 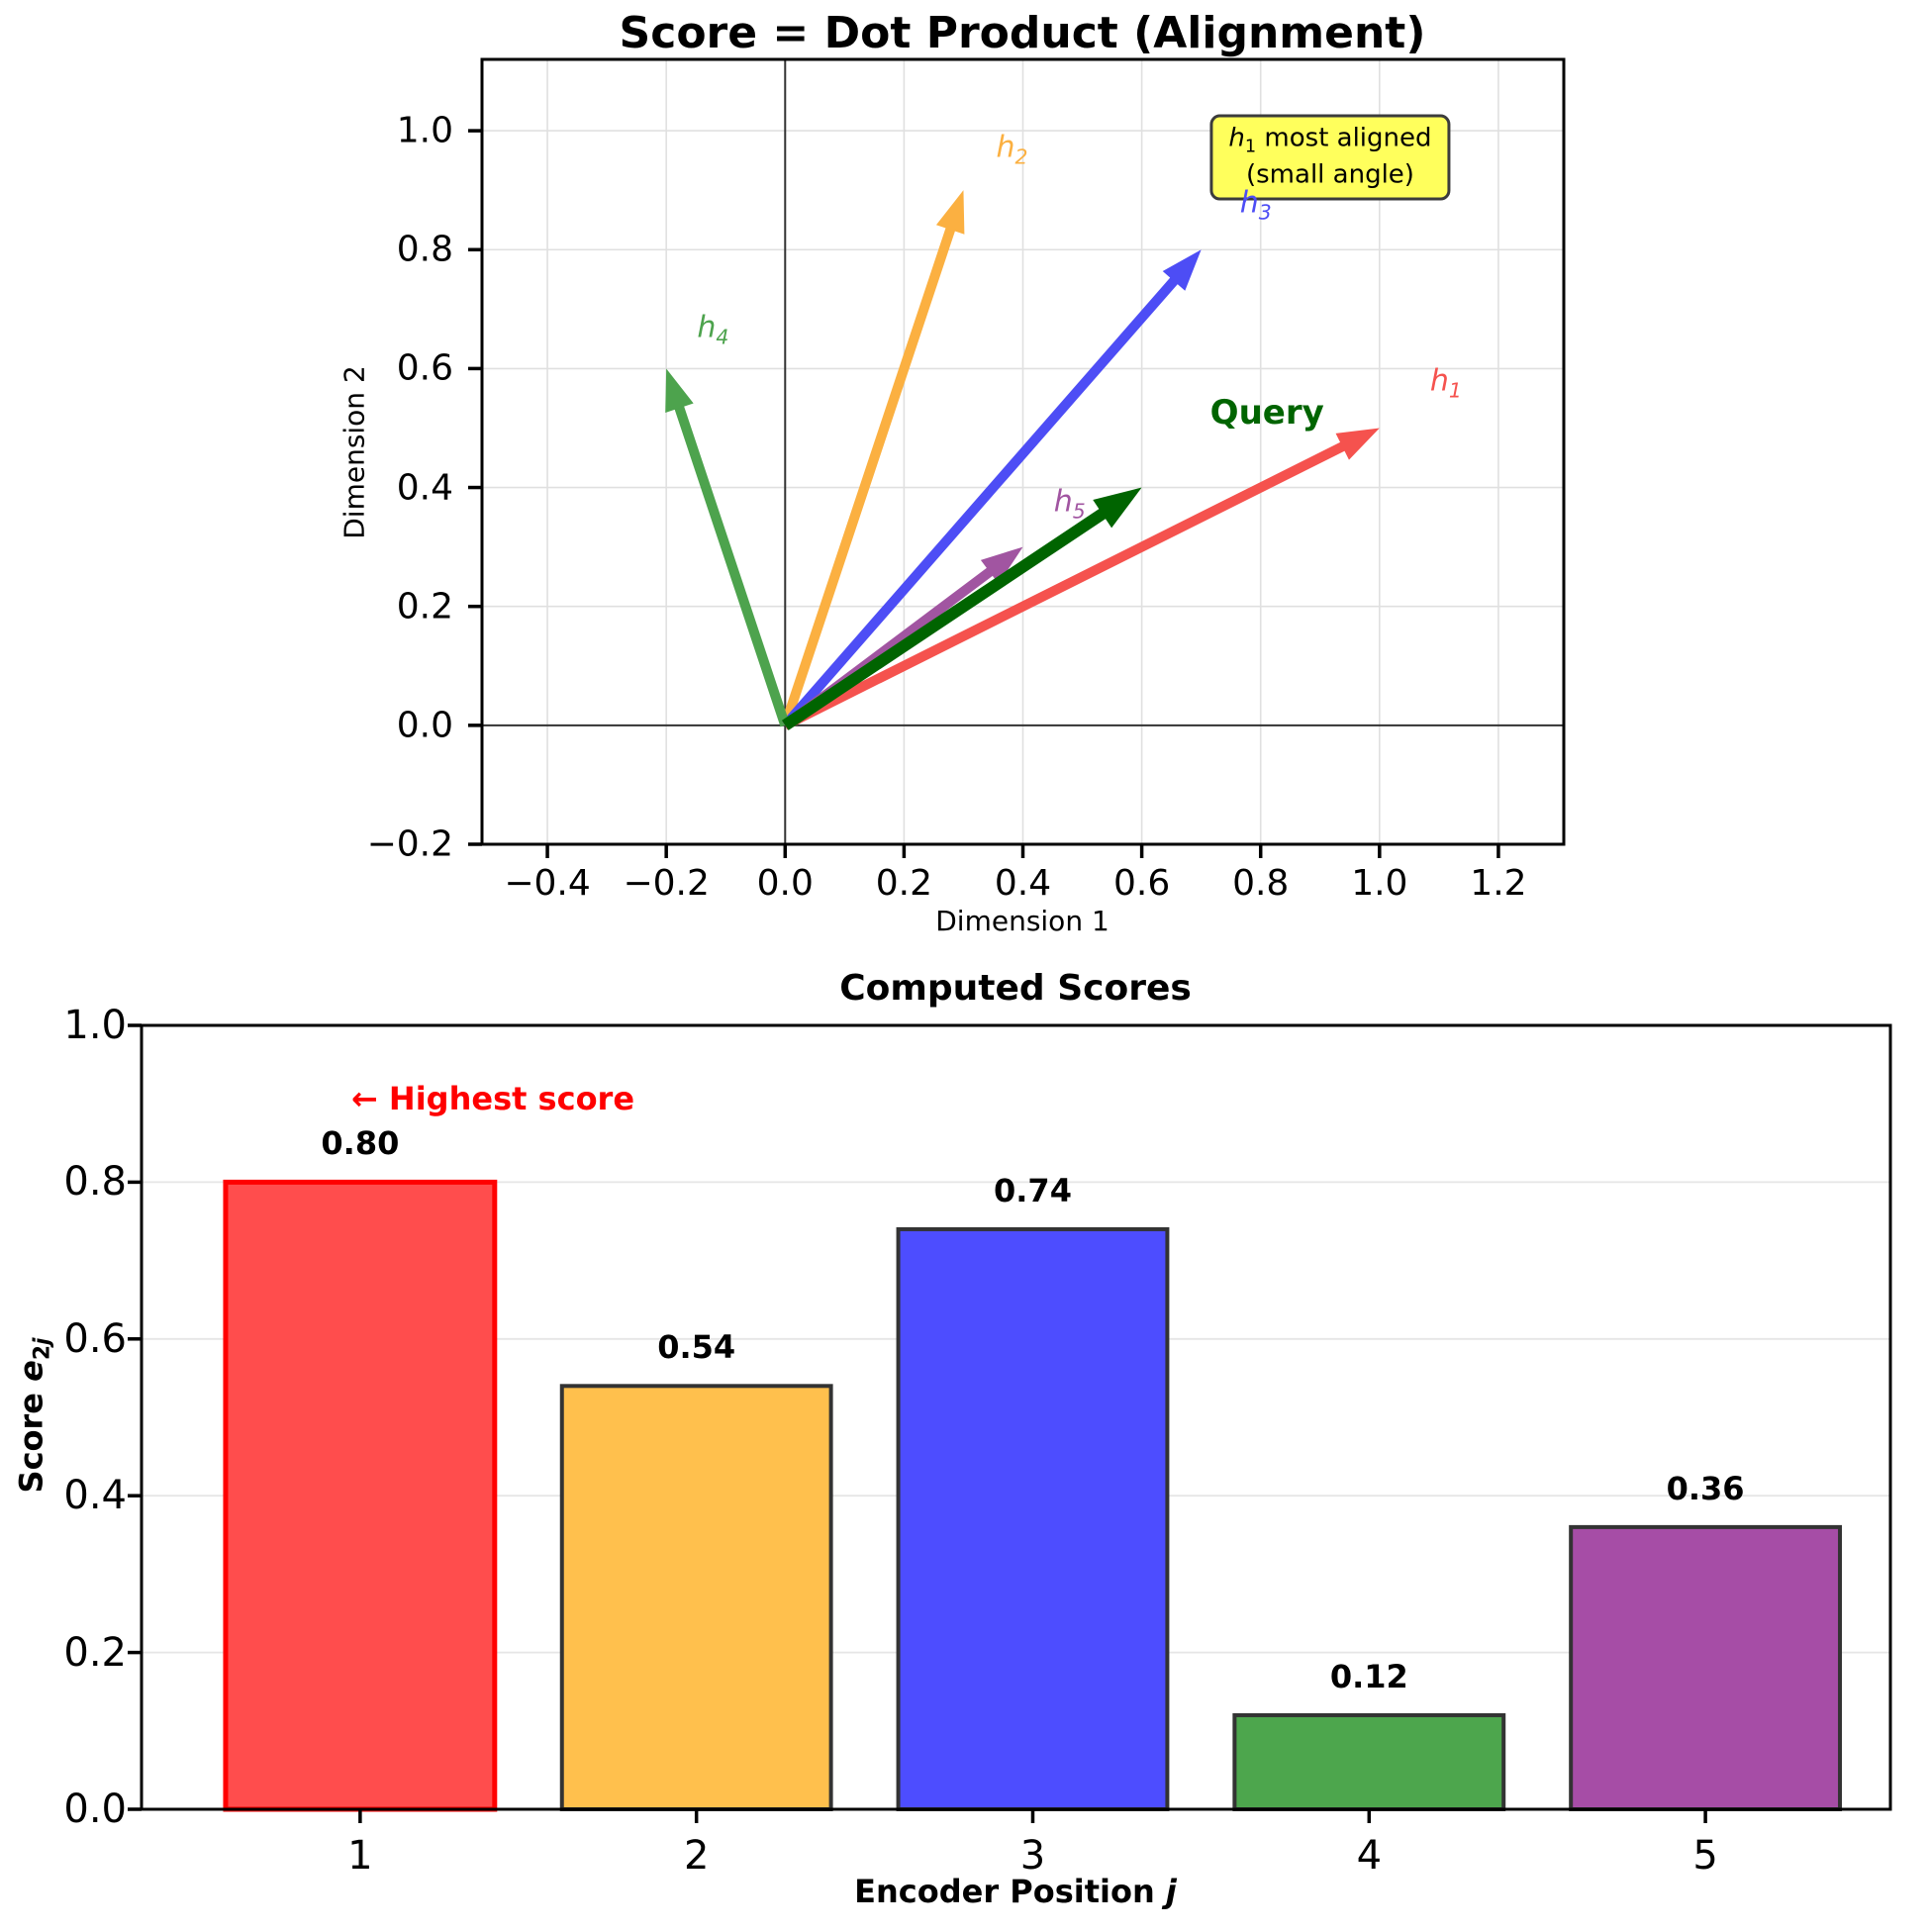 What do you see at coordinates (730, 559) in the screenshot?
I see `vector-h4-shaft` at bounding box center [730, 559].